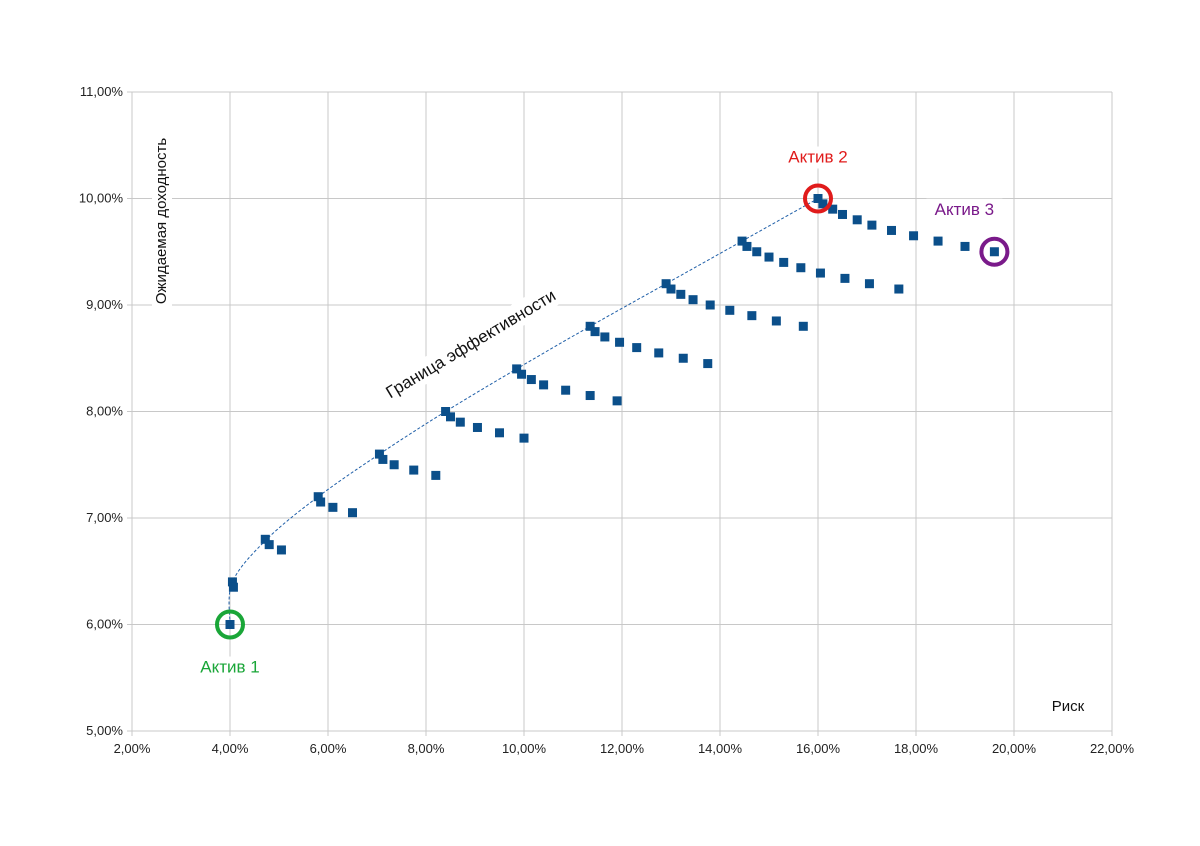 The height and width of the screenshot is (846, 1200). Describe the element at coordinates (328, 748) in the screenshot. I see `x-tick-label: 6,00%` at that location.